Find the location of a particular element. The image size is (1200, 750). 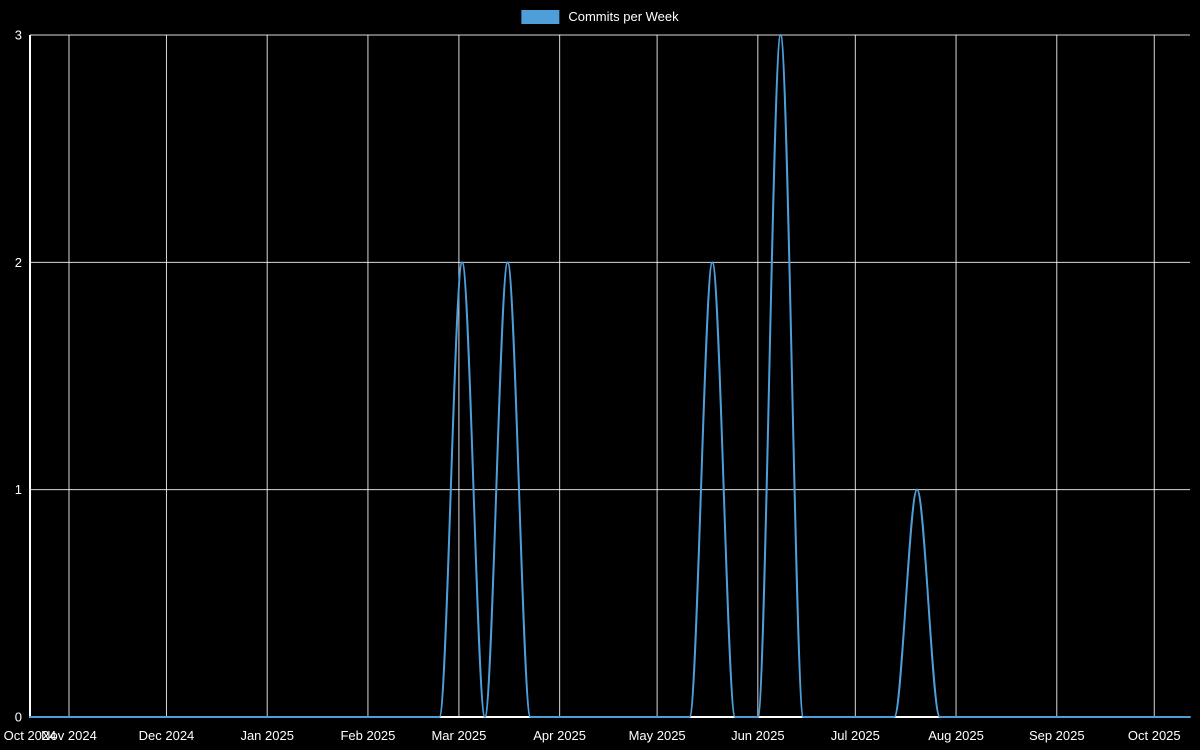

legend-label: Commits per Week is located at coordinates (623, 16).